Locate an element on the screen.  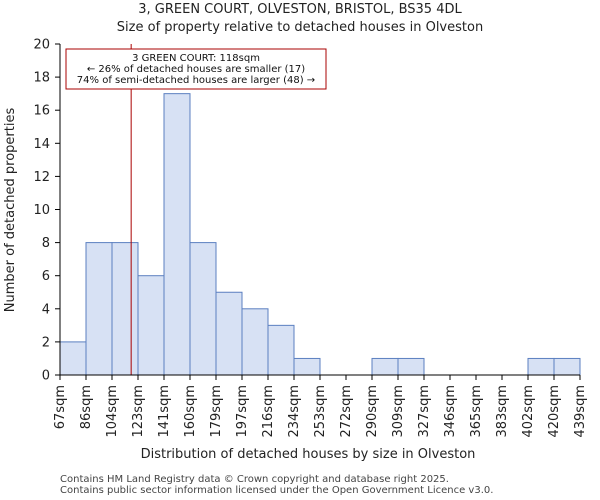
x-tick-label: 420sqm is located at coordinates (554, 411).